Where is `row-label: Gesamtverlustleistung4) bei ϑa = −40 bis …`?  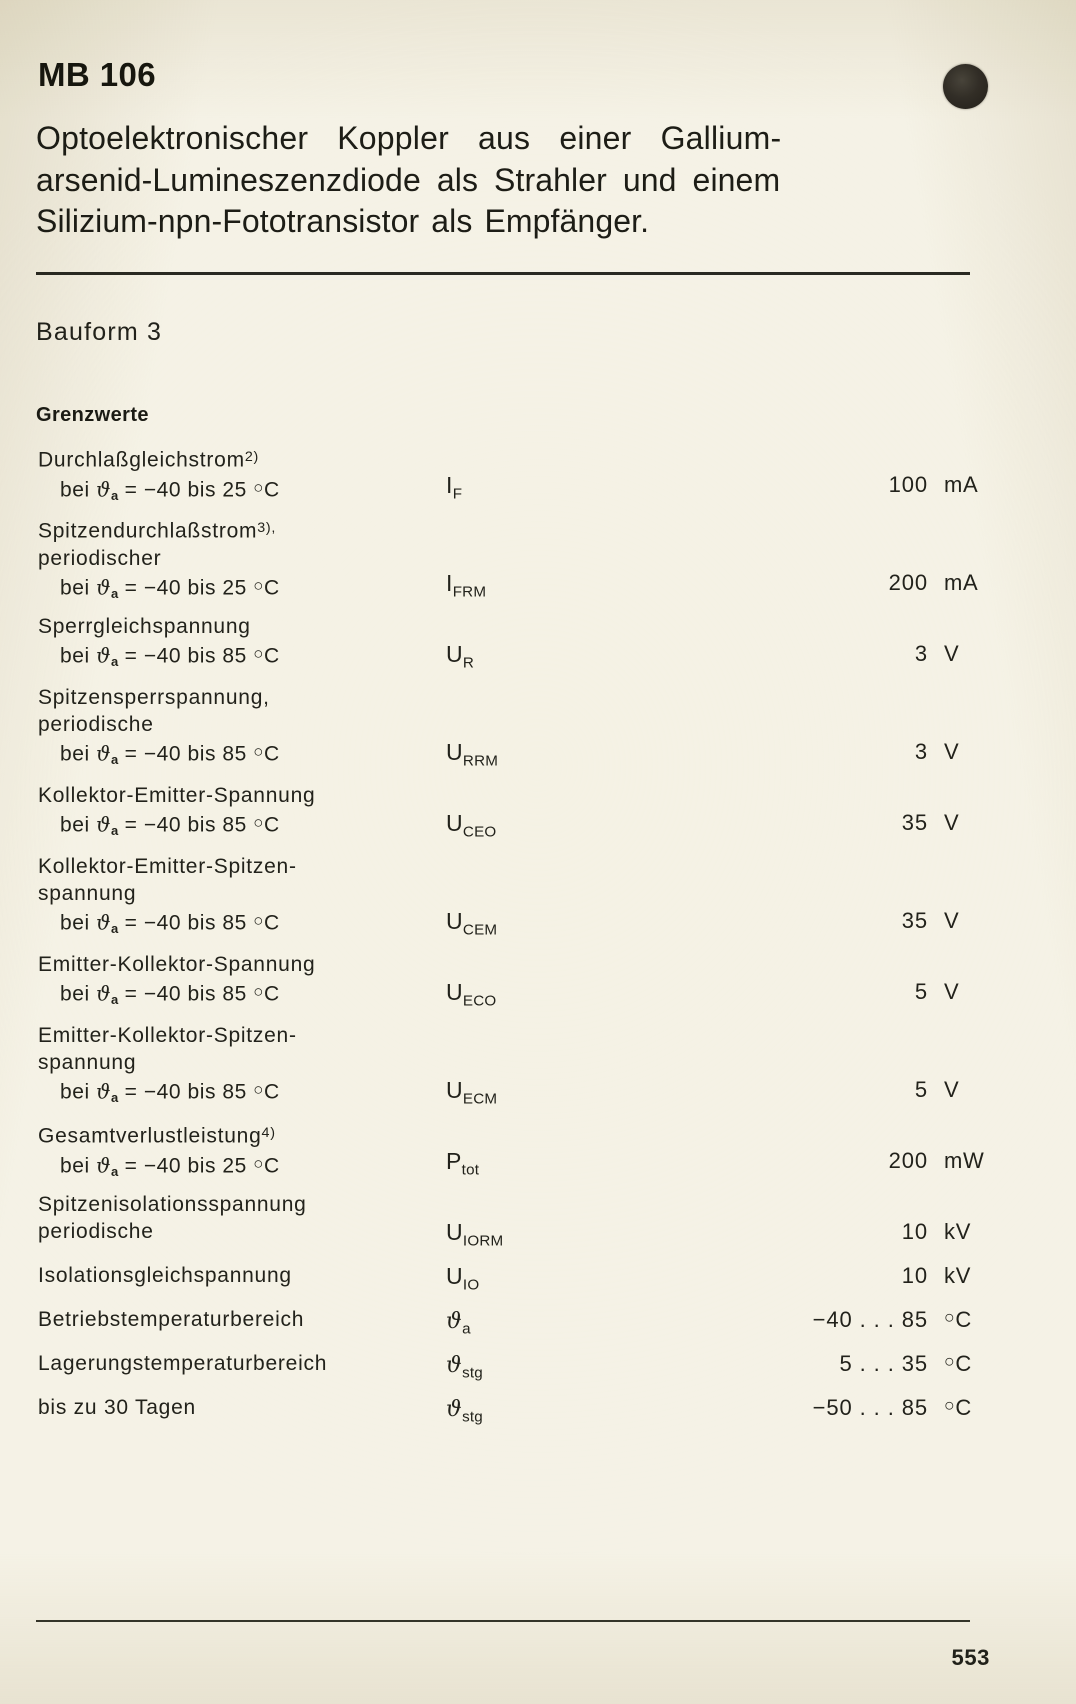 row-label: Gesamtverlustleistung4) bei ϑa = −40 bis … is located at coordinates (238, 1152).